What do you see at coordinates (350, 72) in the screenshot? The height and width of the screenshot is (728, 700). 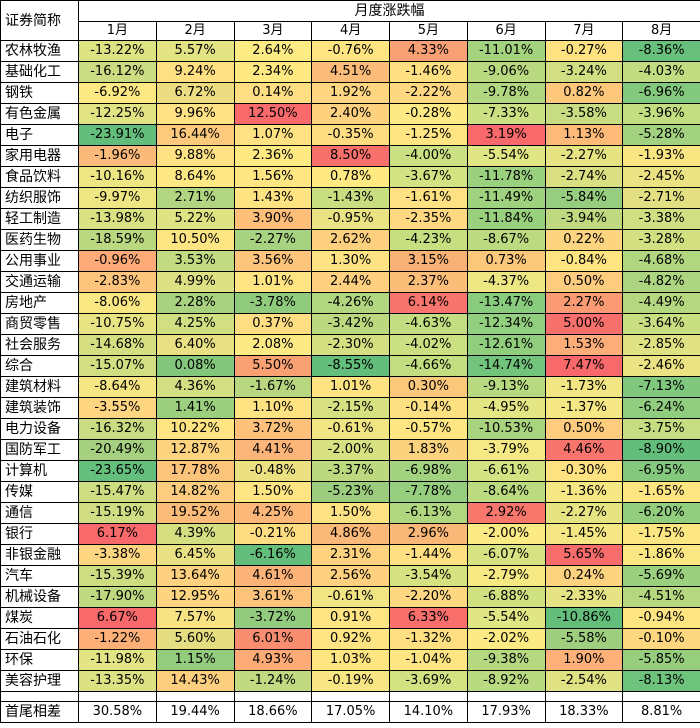 I see `return-cell: 4.51%` at bounding box center [350, 72].